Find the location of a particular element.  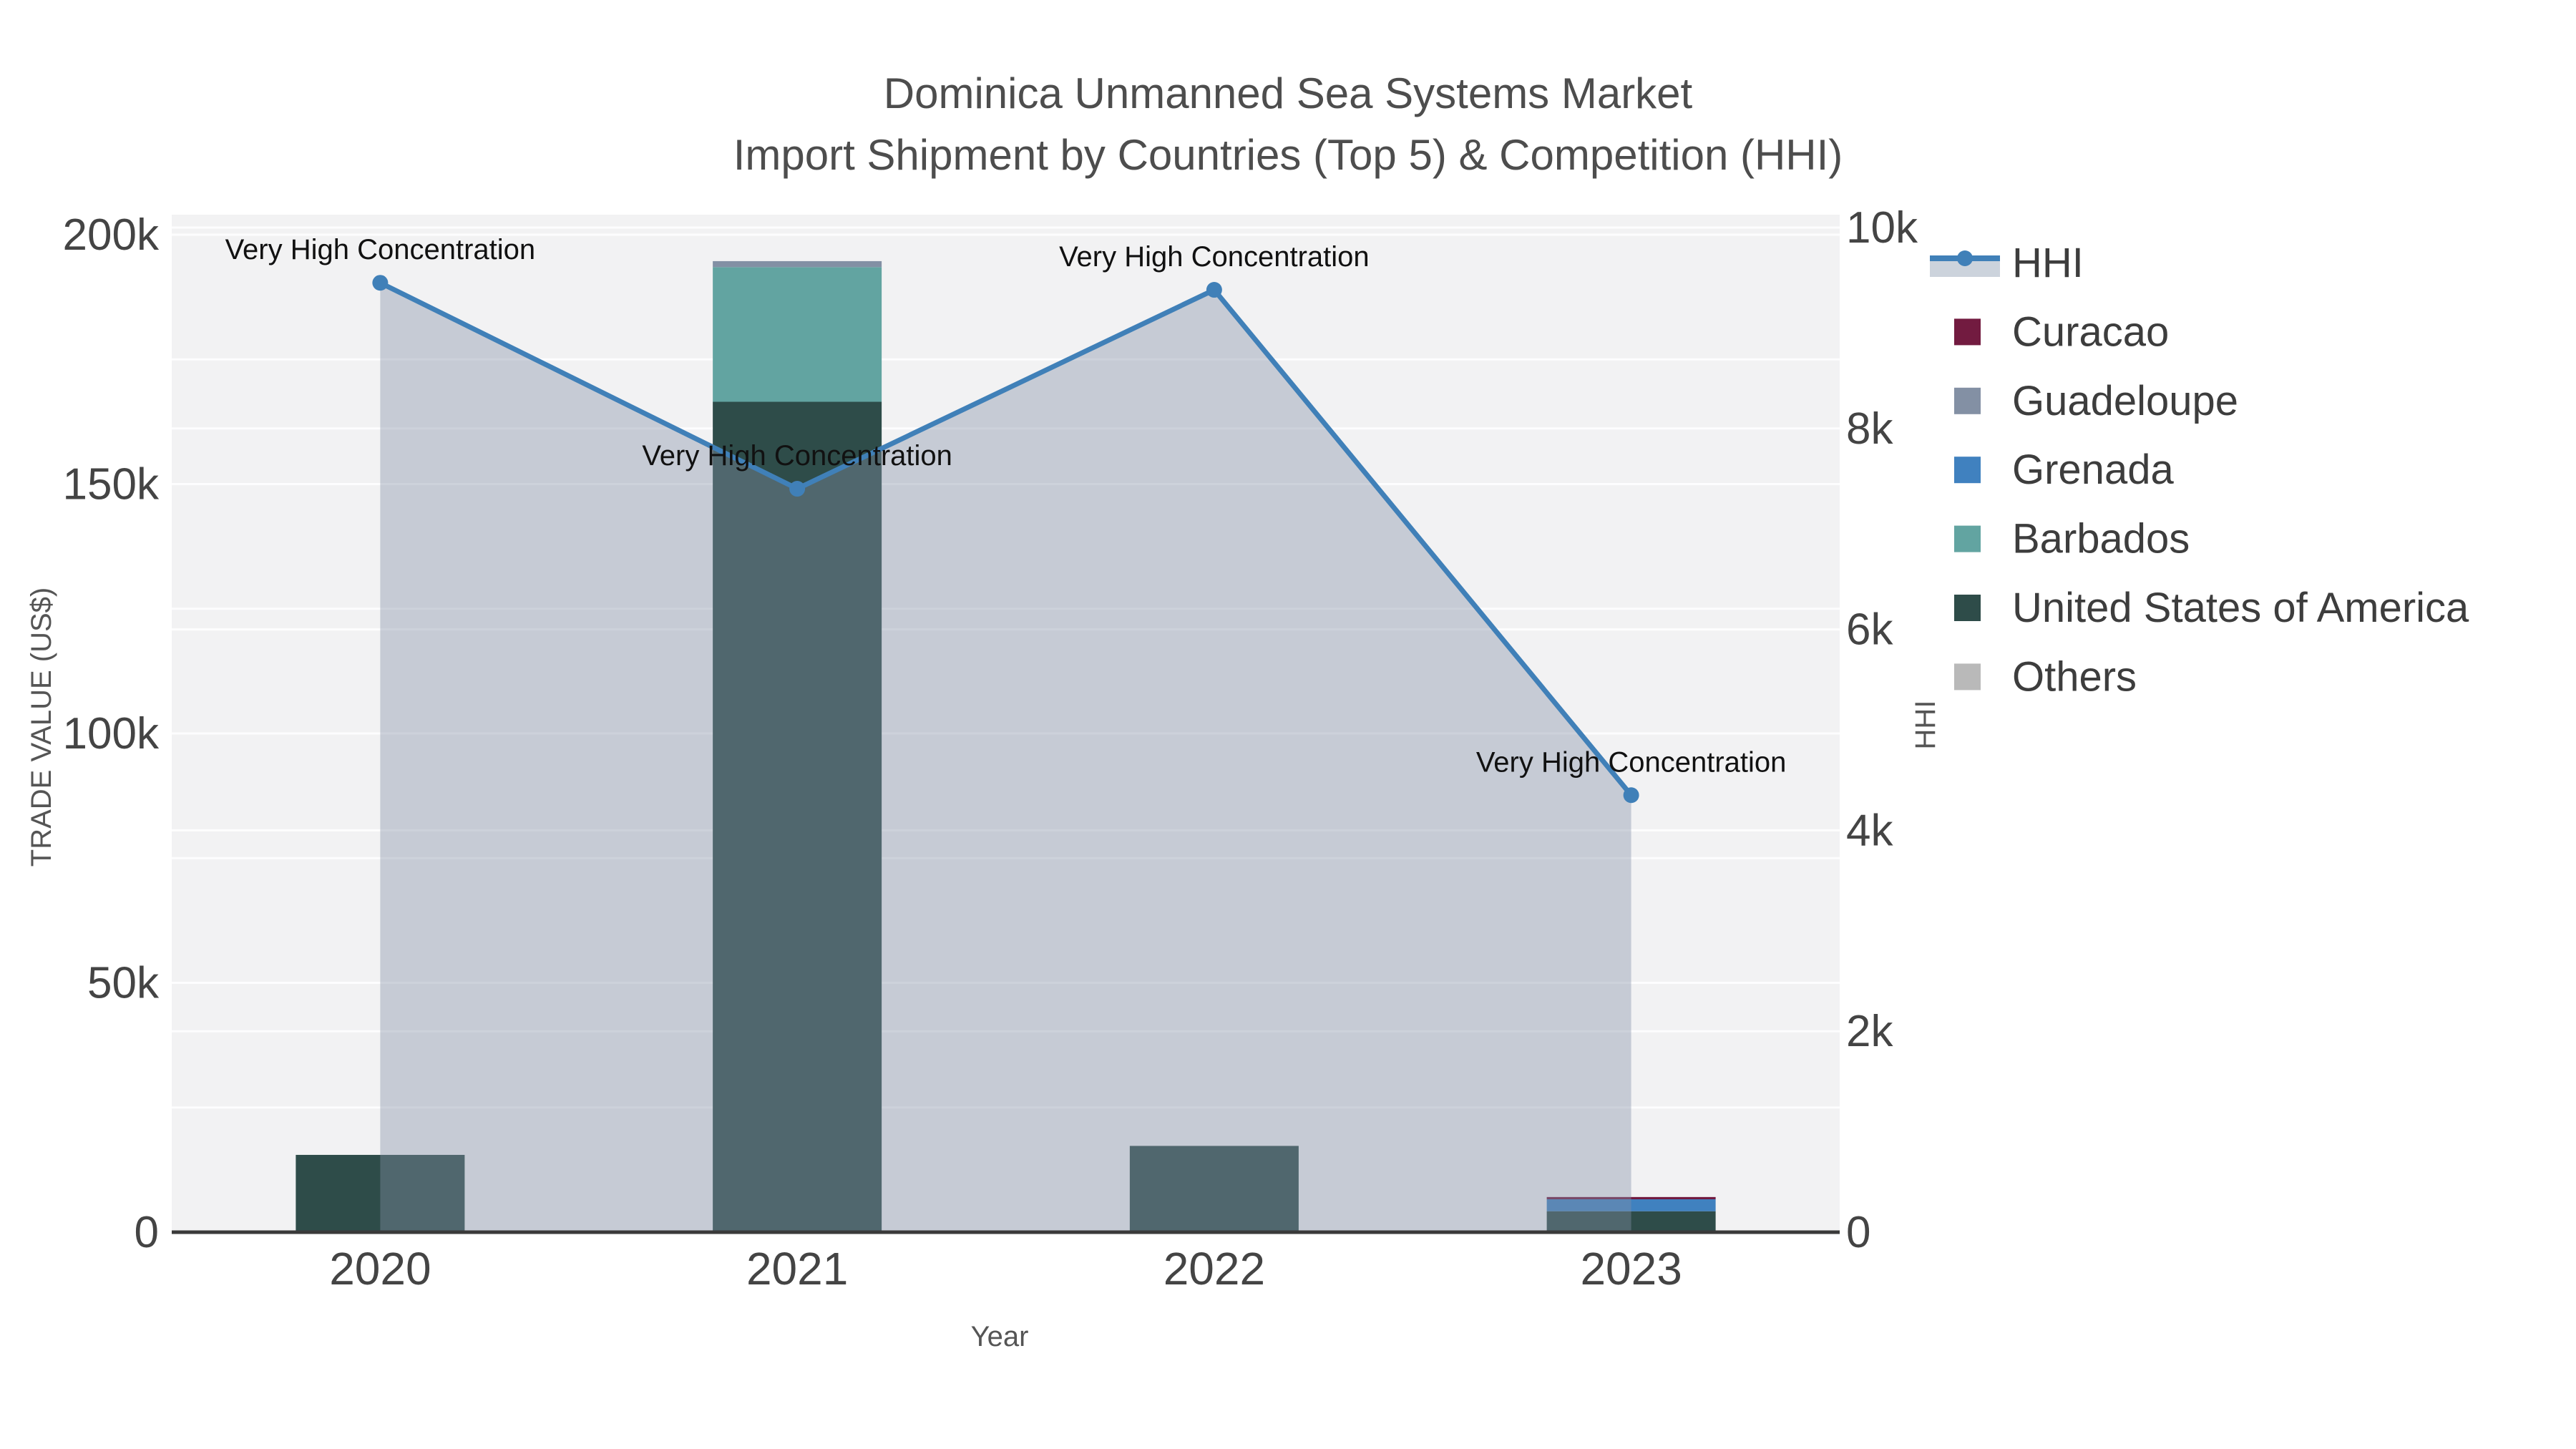

legend-label-grenada: Grenada is located at coordinates (2093, 470).